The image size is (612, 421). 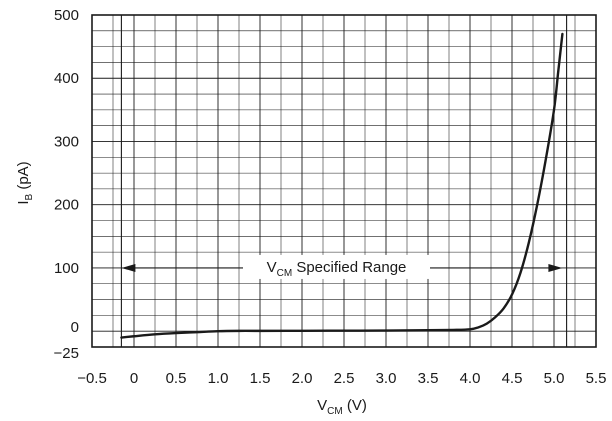 What do you see at coordinates (355, 405) in the screenshot?
I see `x-axis-title-unit: (V)` at bounding box center [355, 405].